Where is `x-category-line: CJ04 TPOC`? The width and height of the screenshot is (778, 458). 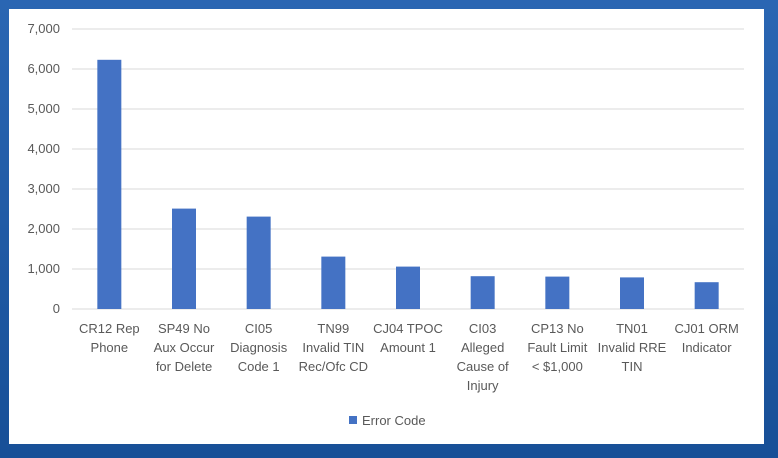
x-category-line: CJ04 TPOC is located at coordinates (408, 328).